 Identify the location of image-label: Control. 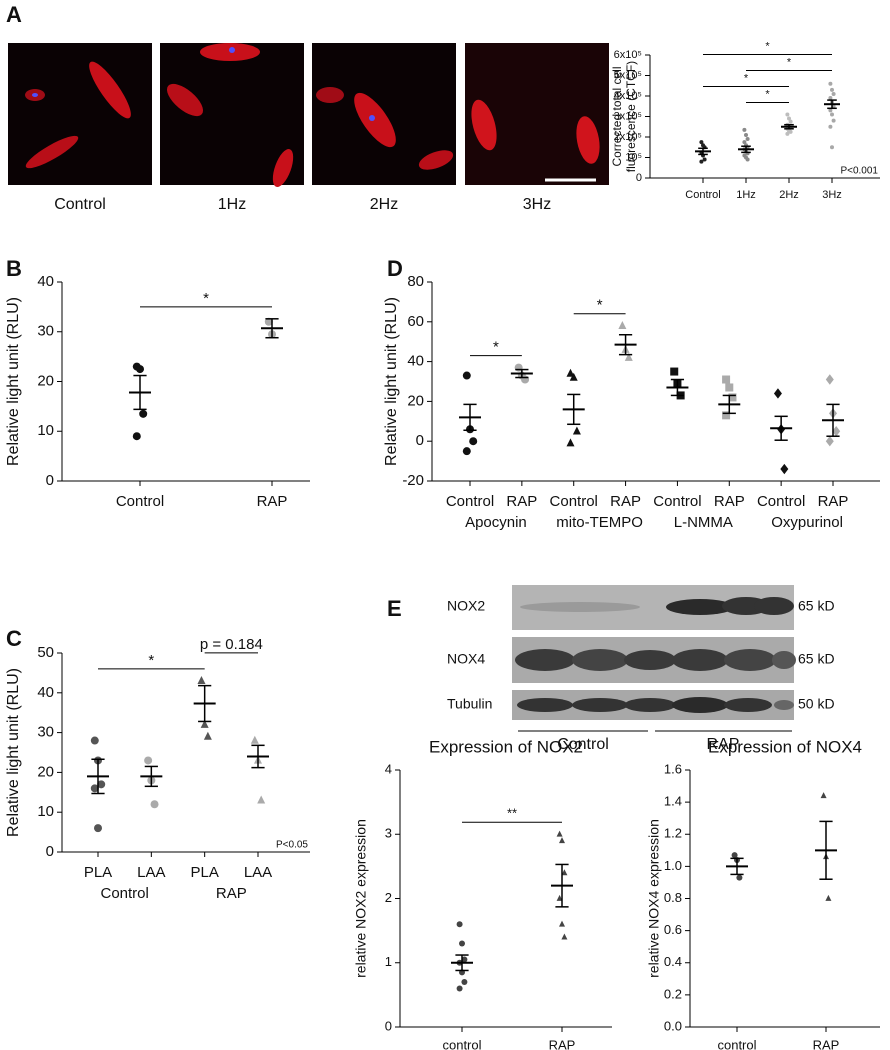
(80, 204).